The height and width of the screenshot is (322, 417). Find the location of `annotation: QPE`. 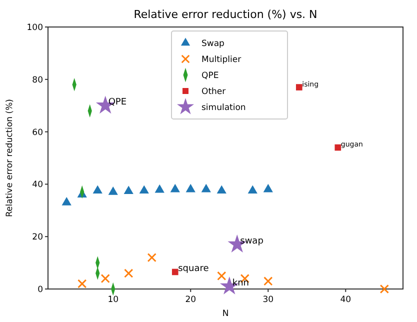

annotation: QPE is located at coordinates (117, 103).